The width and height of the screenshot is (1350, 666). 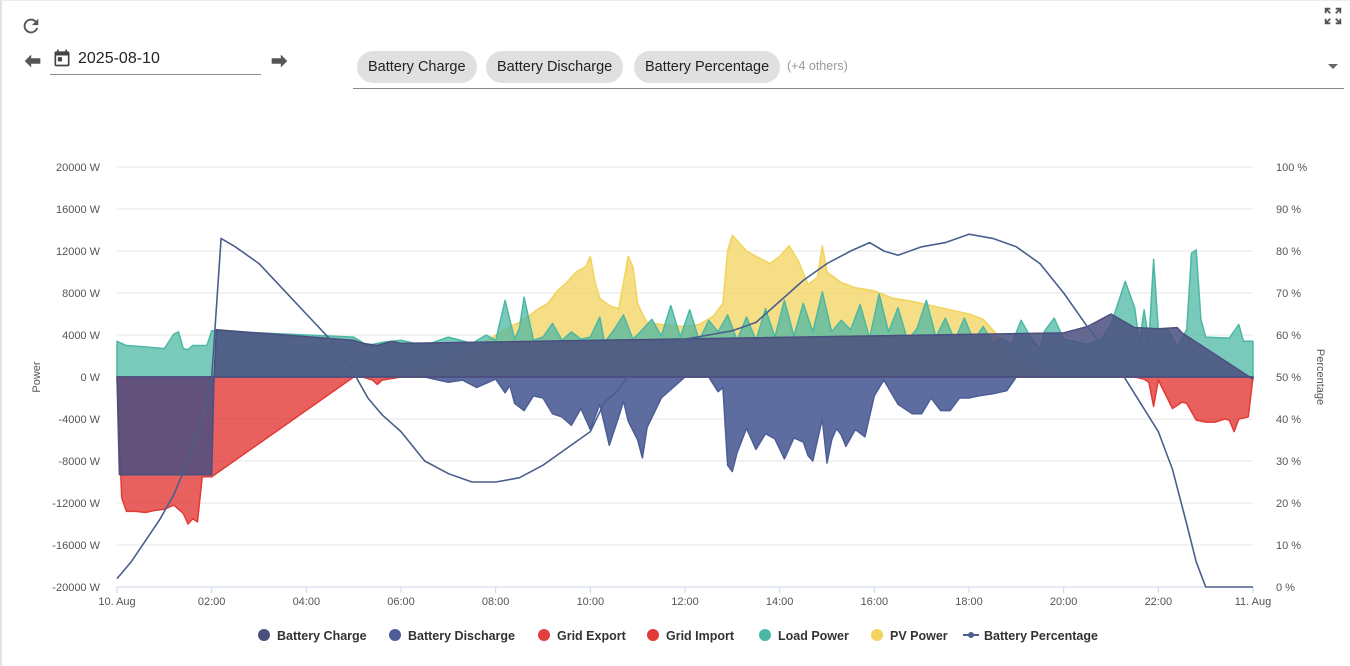 What do you see at coordinates (685, 602) in the screenshot?
I see `x-tick-label: 12:00` at bounding box center [685, 602].